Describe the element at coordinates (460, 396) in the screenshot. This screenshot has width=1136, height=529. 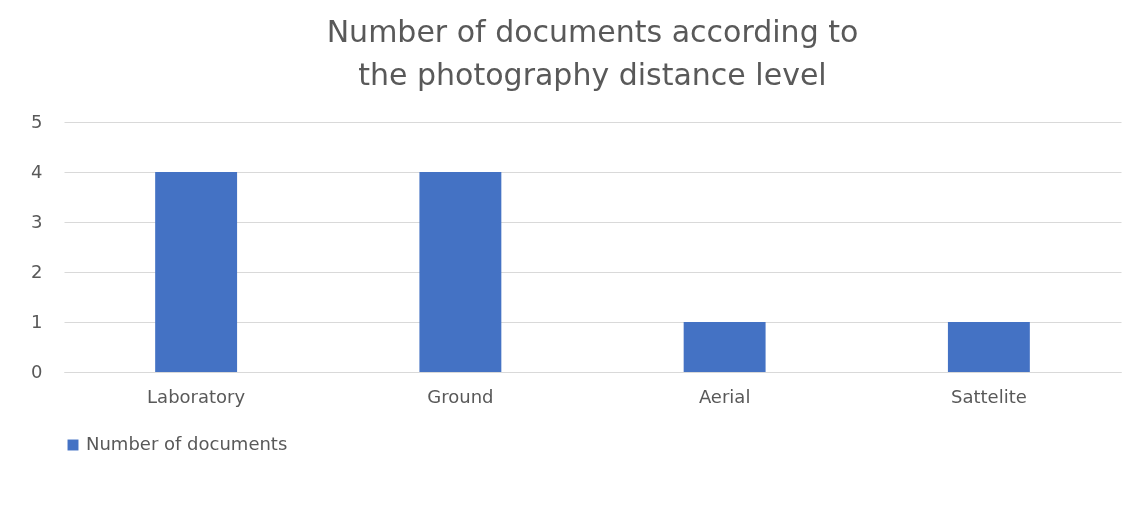
I see `x-tick-label: Ground` at that location.